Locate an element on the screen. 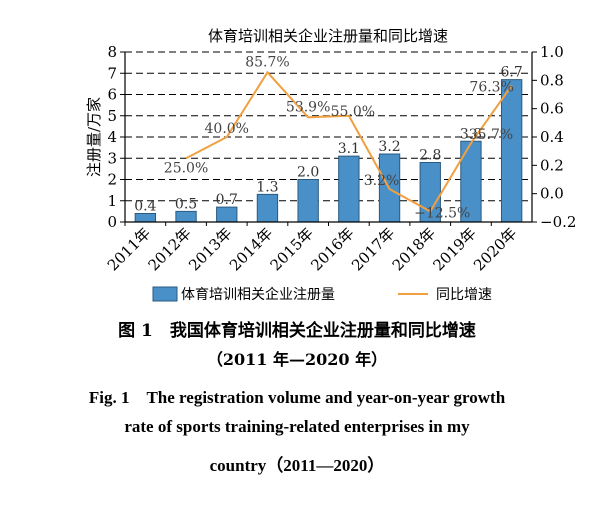 Image resolution: width=594 pixels, height=506 pixels. bar-data-label: 1.3 is located at coordinates (267, 187).